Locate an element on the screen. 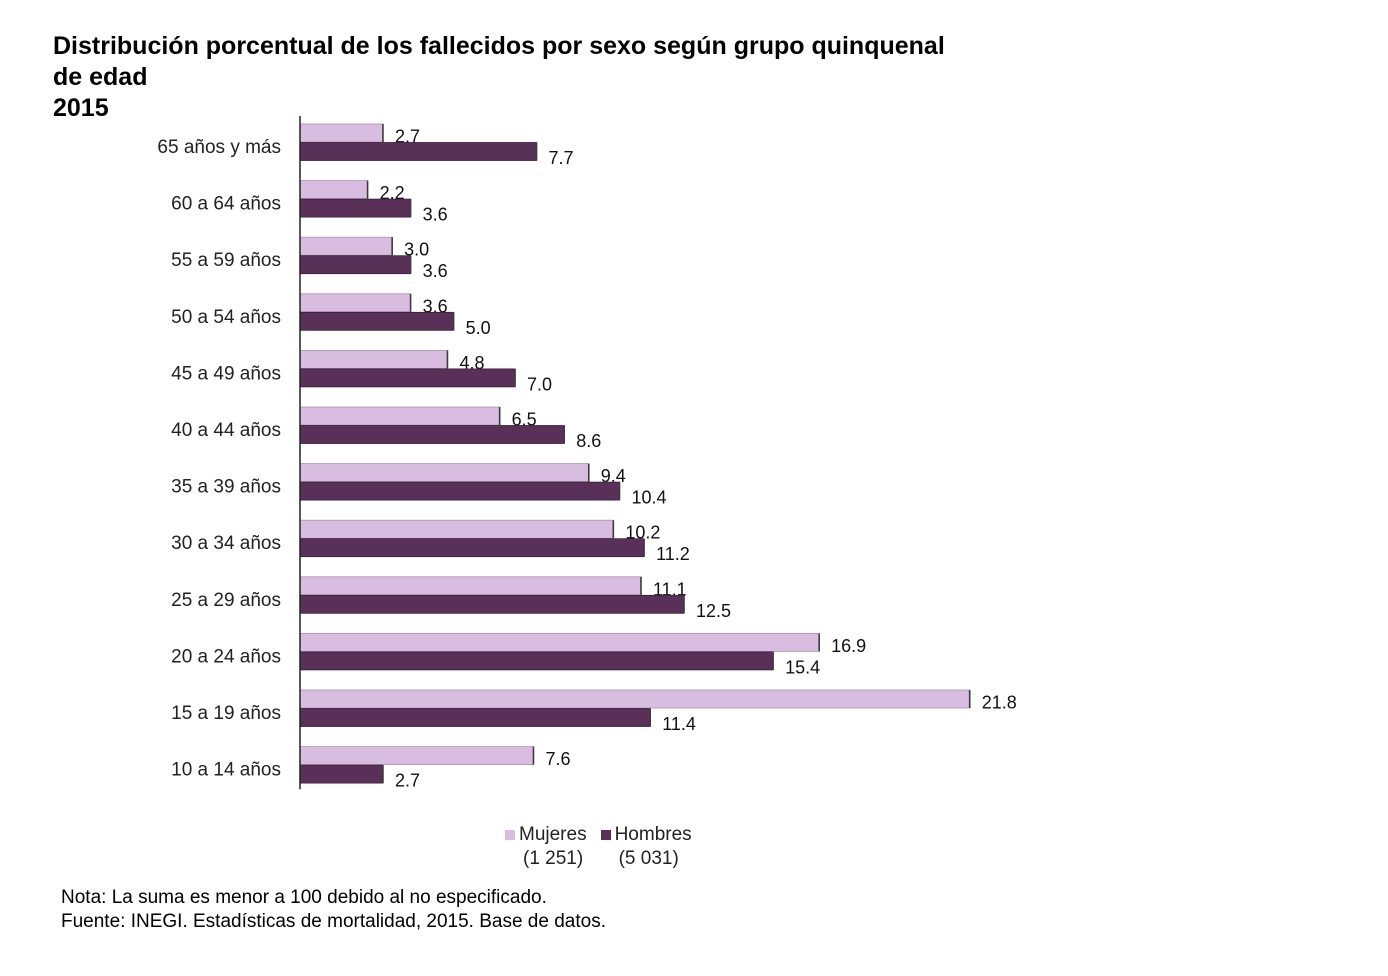 This screenshot has width=1388, height=976. value-label-hombres-40-a-44-anos: 8.6 is located at coordinates (588, 441).